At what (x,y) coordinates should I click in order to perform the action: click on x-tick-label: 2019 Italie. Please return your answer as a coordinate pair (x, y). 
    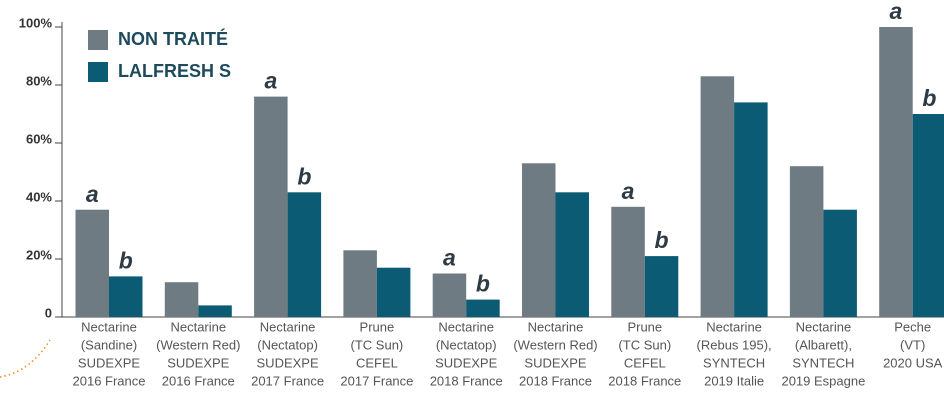
    Looking at the image, I should click on (734, 380).